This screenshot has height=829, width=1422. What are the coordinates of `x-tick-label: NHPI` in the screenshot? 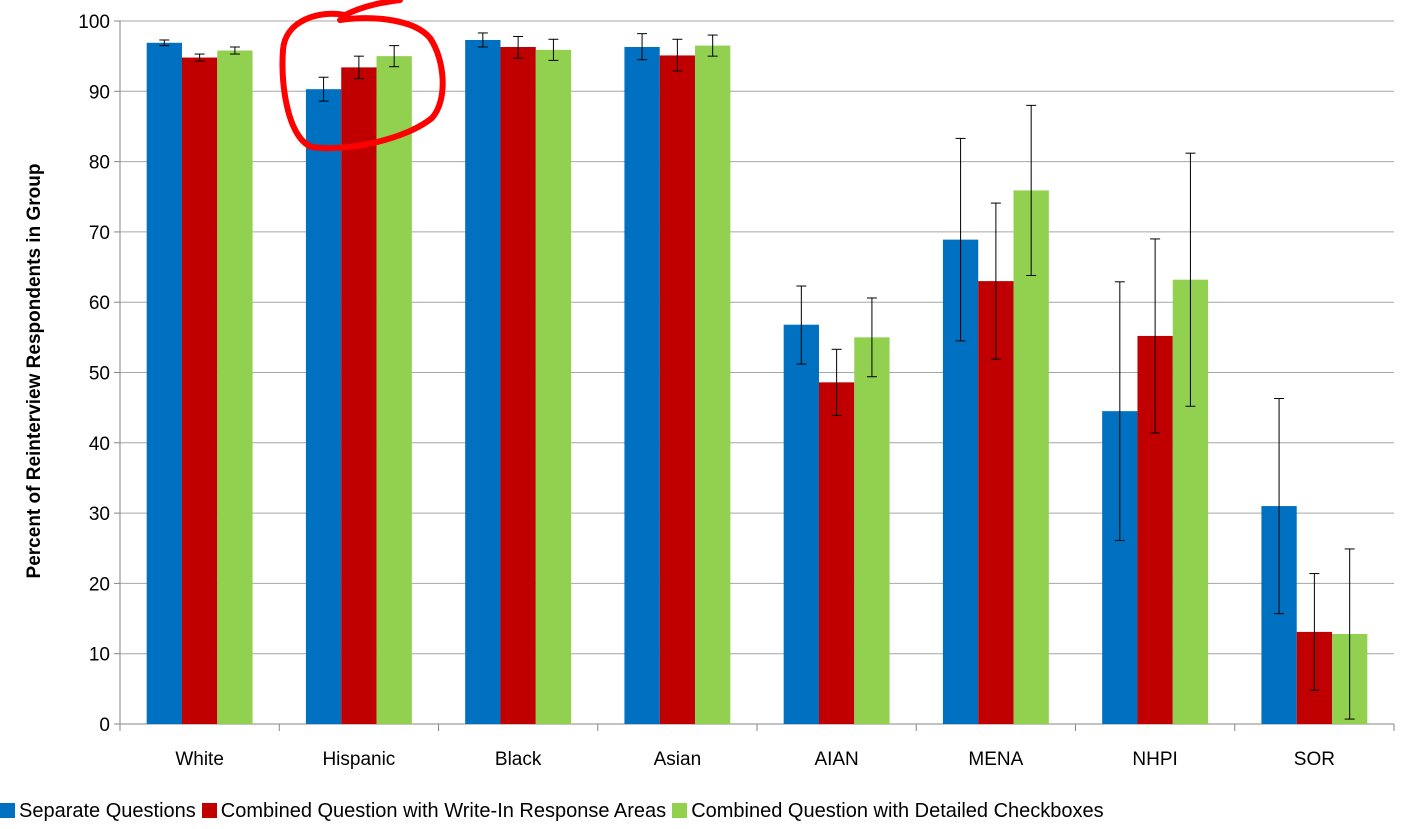 It's located at (1154, 759).